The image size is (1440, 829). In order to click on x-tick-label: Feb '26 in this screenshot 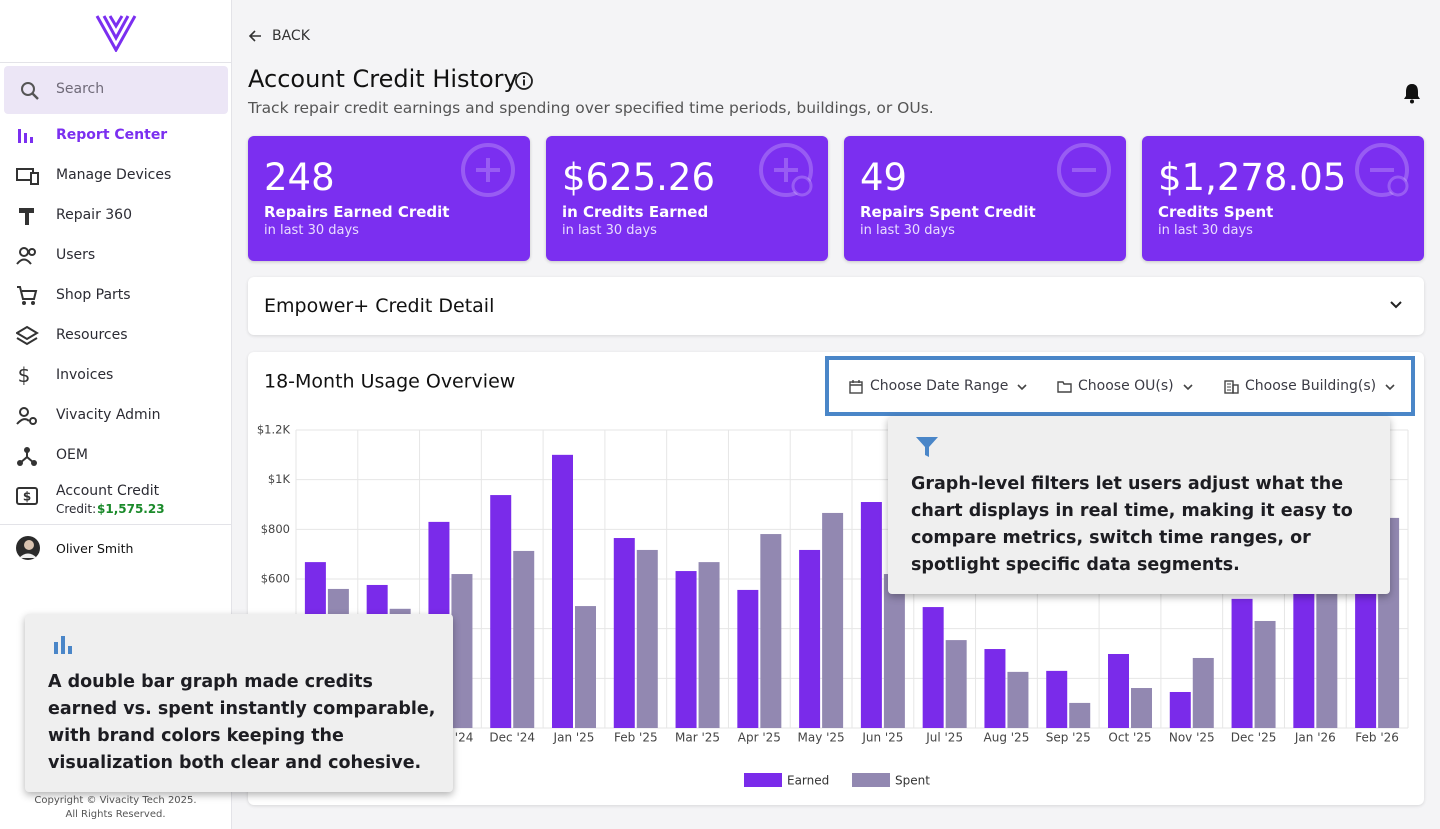, I will do `click(1377, 738)`.